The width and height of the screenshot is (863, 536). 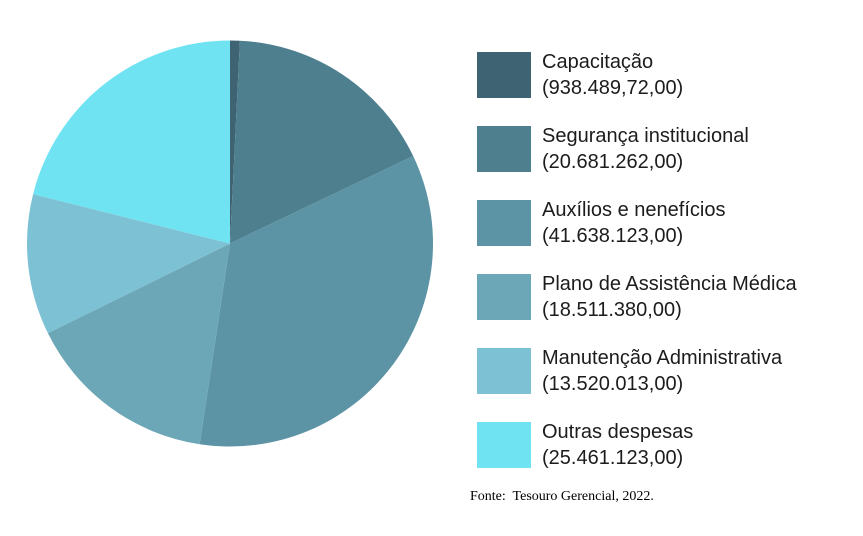 What do you see at coordinates (617, 445) in the screenshot?
I see `legend-text: Outras despesas (25.461.123,00)` at bounding box center [617, 445].